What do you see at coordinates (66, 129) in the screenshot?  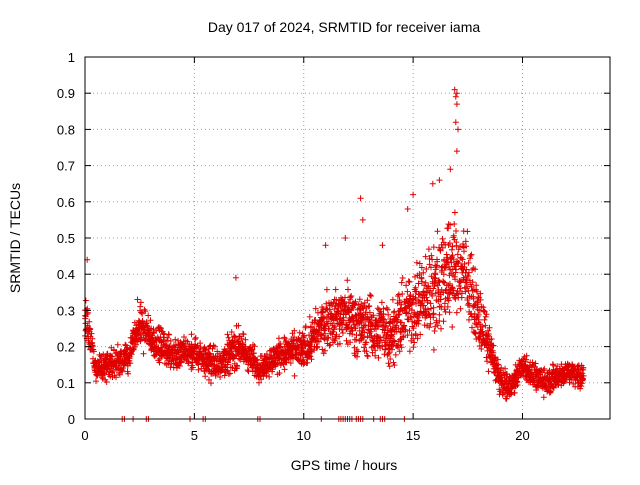 I see `y-tick-label: 0.8` at bounding box center [66, 129].